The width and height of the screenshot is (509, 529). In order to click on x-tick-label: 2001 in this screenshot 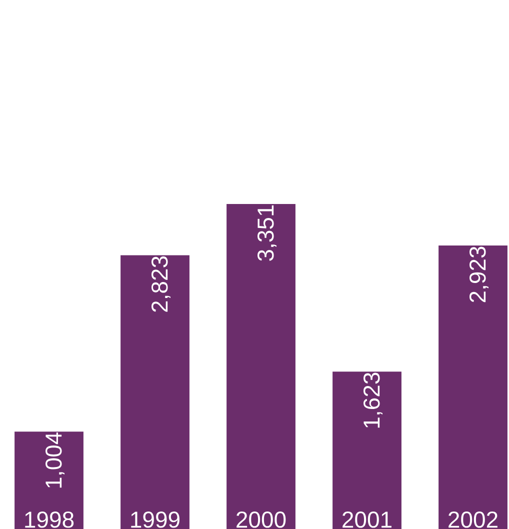, I will do `click(367, 520)`.